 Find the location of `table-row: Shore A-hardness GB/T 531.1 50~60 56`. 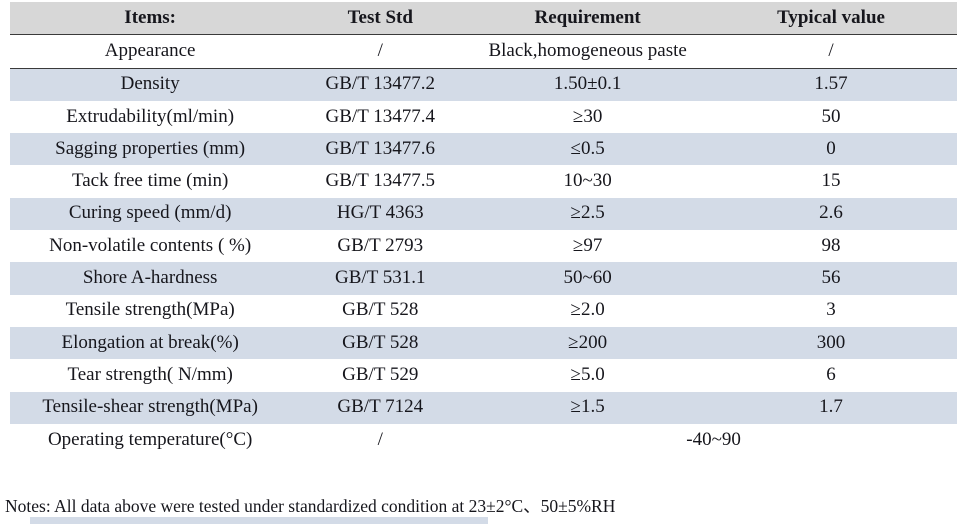

table-row: Shore A-hardness GB/T 531.1 50~60 56 is located at coordinates (483, 278).